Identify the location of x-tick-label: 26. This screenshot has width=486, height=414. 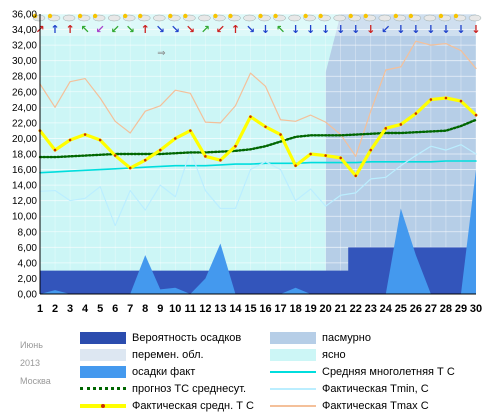
(416, 309).